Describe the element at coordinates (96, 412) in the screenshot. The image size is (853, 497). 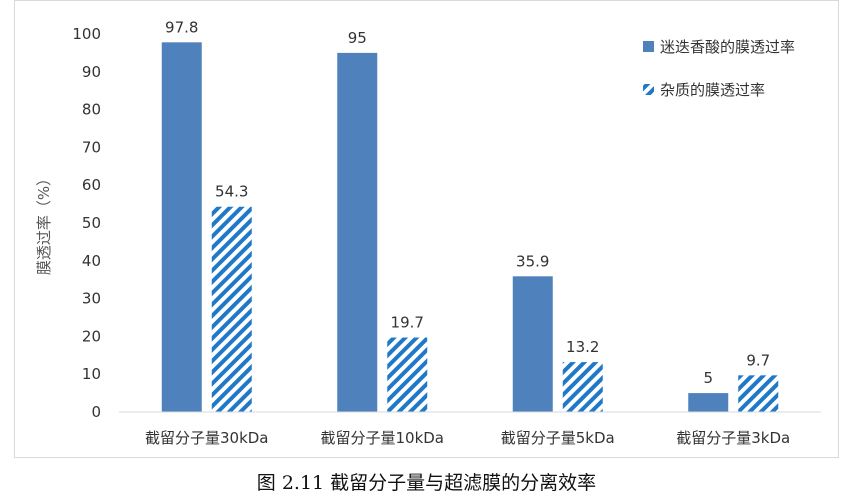
I see `y-tick-label: 0` at that location.